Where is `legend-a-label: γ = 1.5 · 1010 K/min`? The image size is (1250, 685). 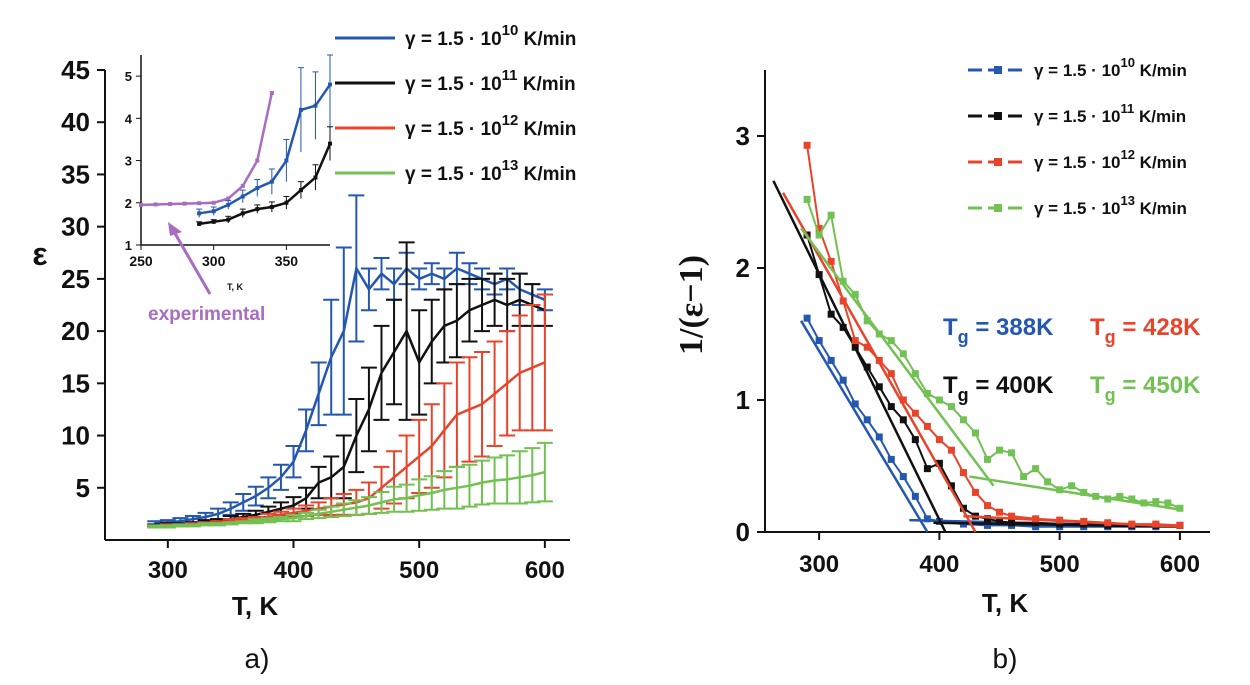
legend-a-label: γ = 1.5 · 1010 K/min is located at coordinates (490, 36).